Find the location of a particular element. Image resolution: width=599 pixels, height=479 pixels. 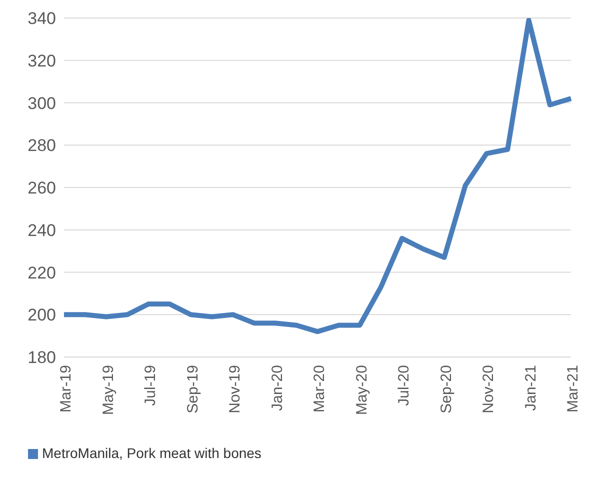

y-tick-label: 260 is located at coordinates (42, 188).